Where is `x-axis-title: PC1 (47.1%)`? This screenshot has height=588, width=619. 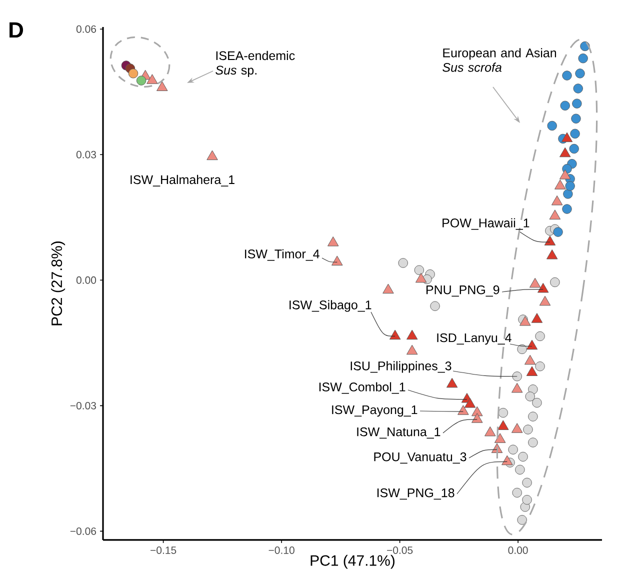
x-axis-title: PC1 (47.1%) is located at coordinates (352, 561).